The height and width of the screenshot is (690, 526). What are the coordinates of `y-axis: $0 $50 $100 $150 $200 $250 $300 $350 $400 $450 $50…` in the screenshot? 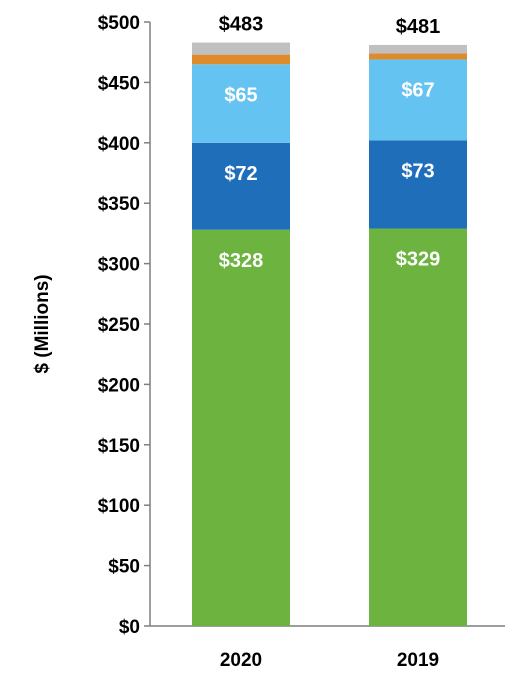 It's located at (124, 325).